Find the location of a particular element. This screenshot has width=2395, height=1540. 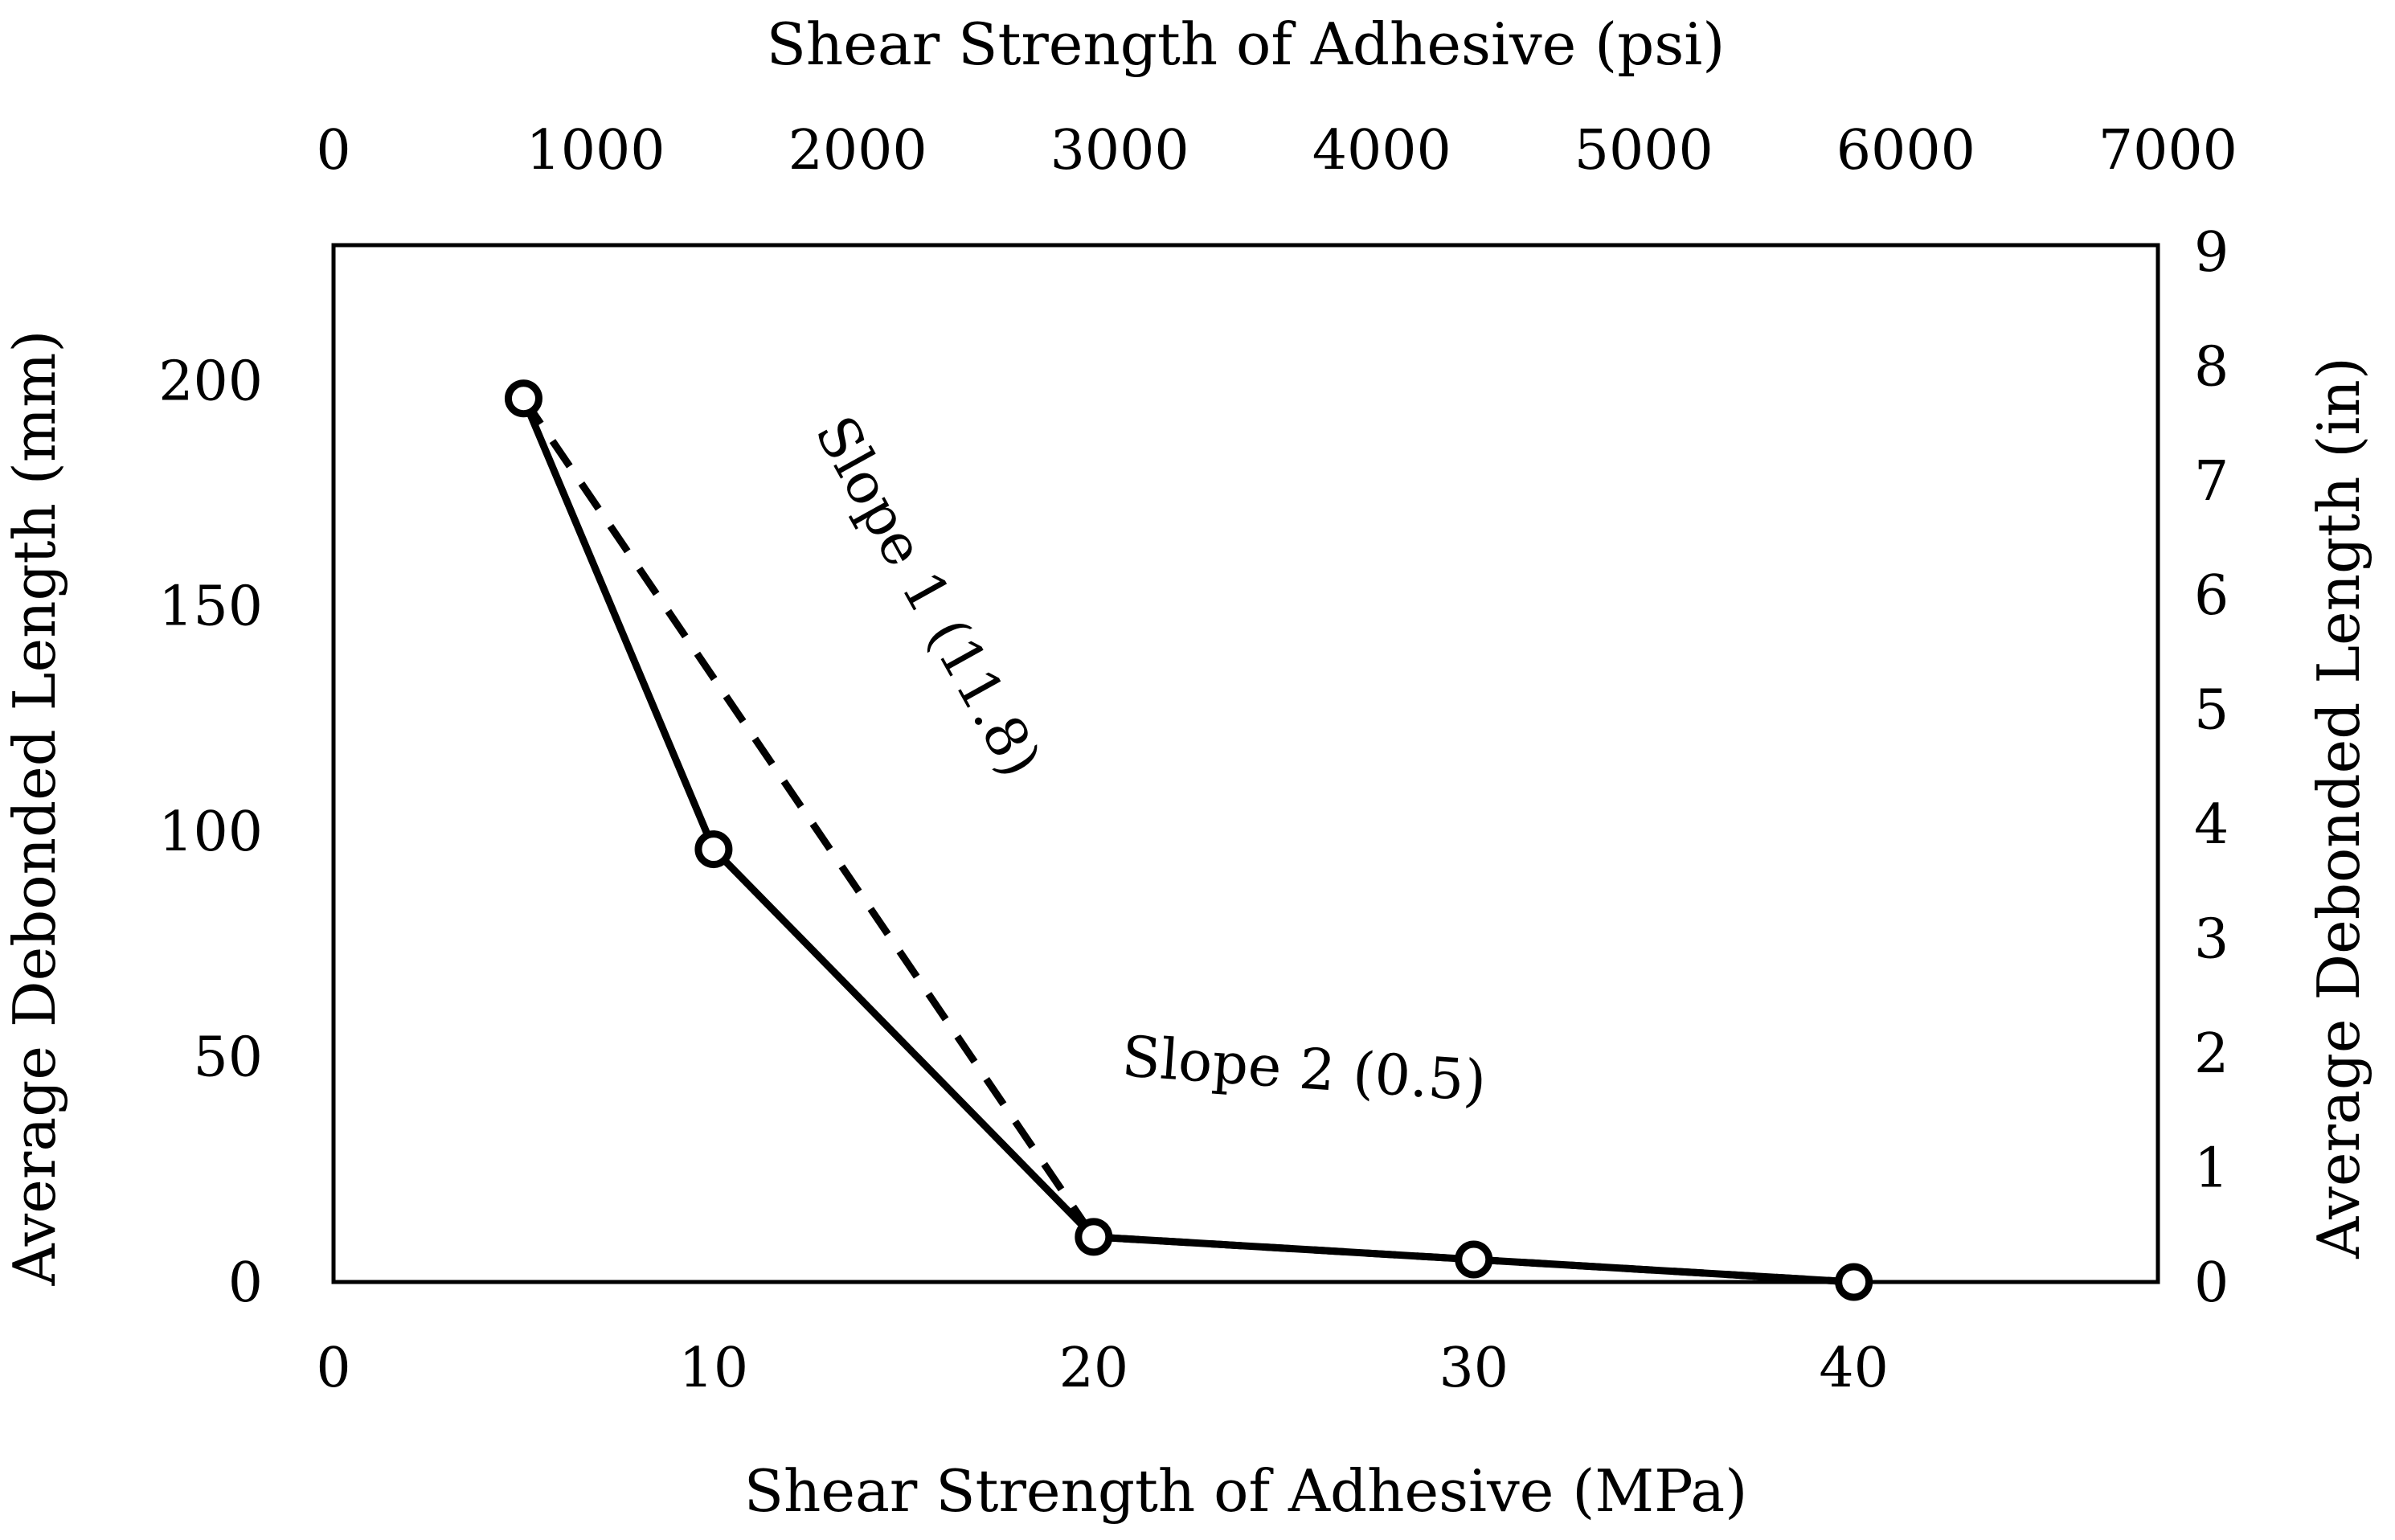

y2-tick-label: 2 is located at coordinates (2211, 1054).